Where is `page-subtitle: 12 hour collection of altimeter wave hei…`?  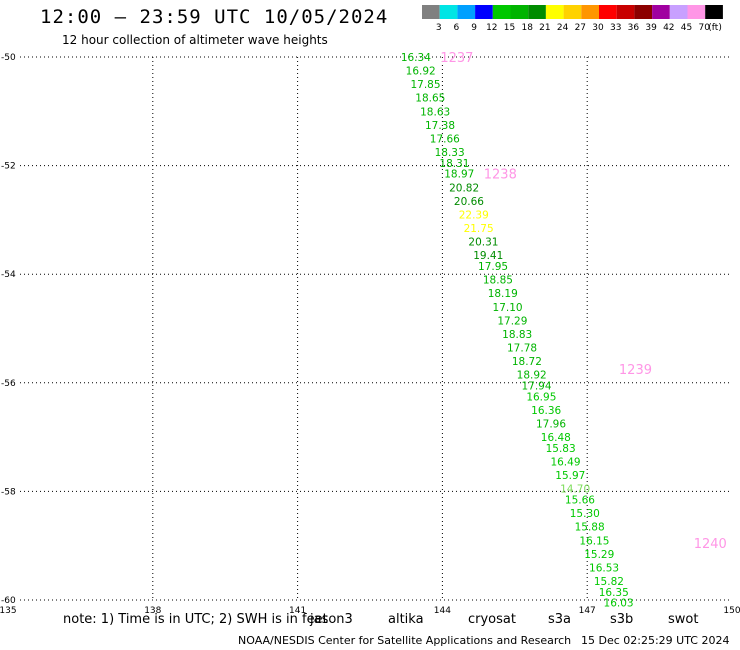 page-subtitle: 12 hour collection of altimeter wave hei… is located at coordinates (195, 40).